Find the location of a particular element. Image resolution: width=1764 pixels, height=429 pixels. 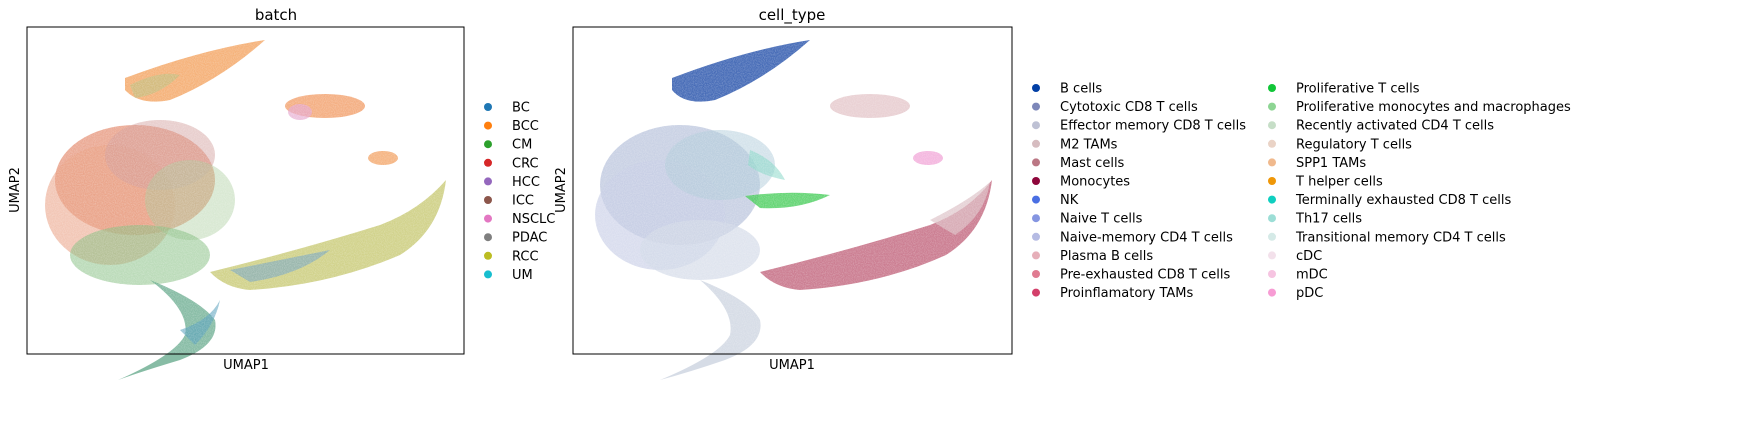

legend-item: Th17 cells is located at coordinates (1315, 219).